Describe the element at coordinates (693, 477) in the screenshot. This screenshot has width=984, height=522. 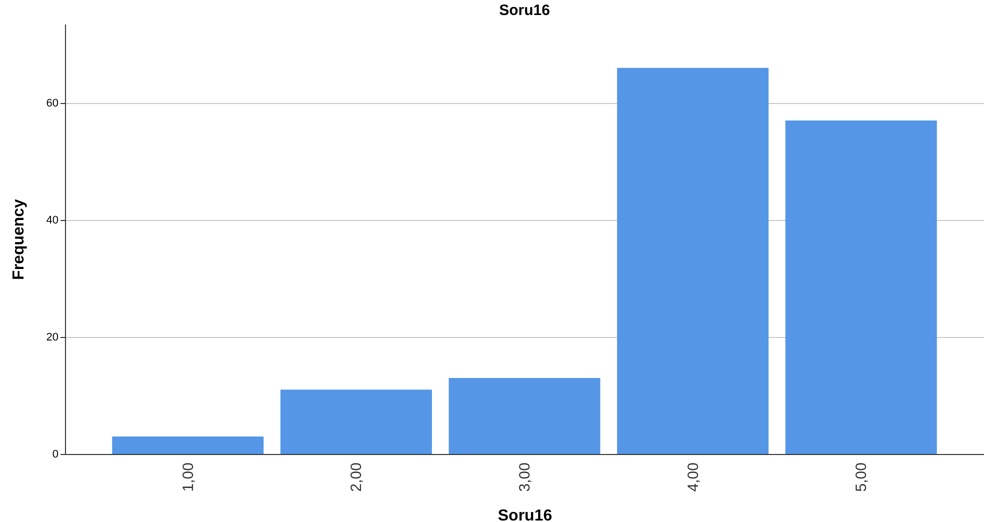
I see `x-tick-label: 4,00` at that location.